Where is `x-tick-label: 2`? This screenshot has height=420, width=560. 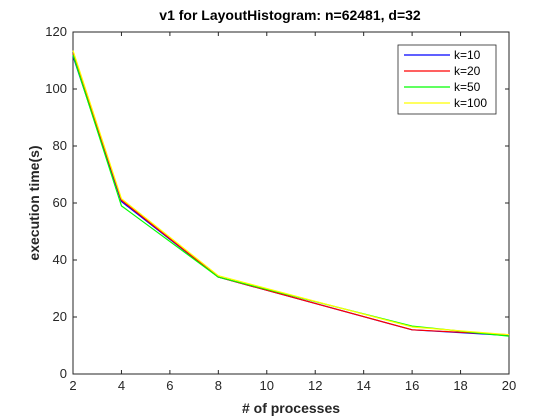
x-tick-label: 2 is located at coordinates (72, 385).